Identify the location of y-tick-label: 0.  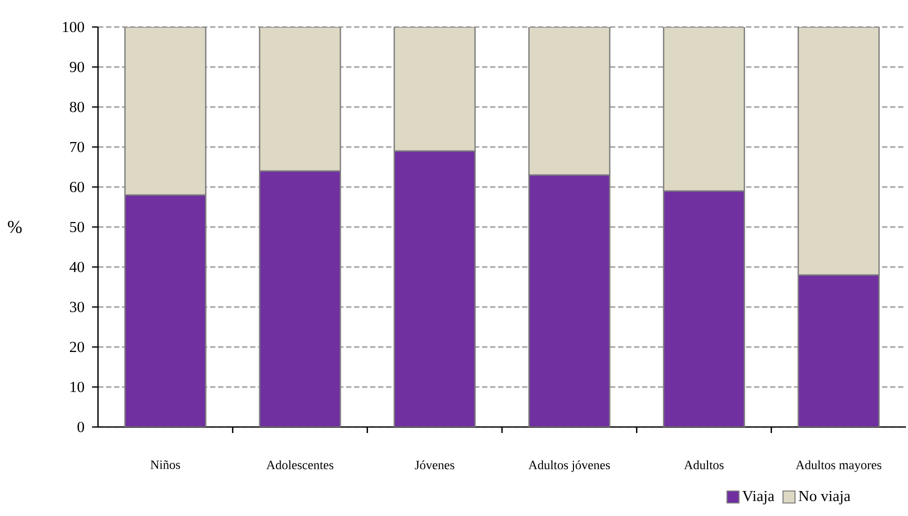
(81, 427).